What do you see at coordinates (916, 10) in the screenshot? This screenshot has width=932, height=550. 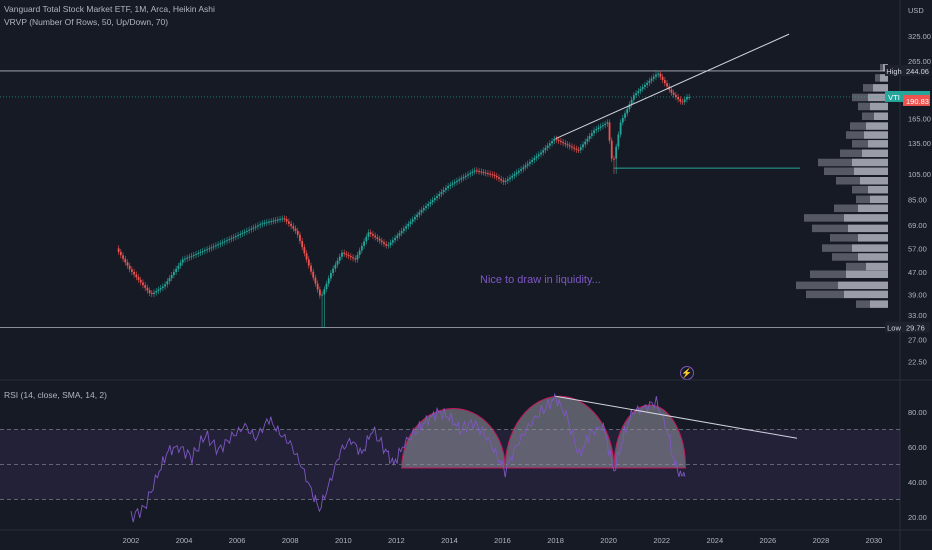 I see `currency-label: USD` at bounding box center [916, 10].